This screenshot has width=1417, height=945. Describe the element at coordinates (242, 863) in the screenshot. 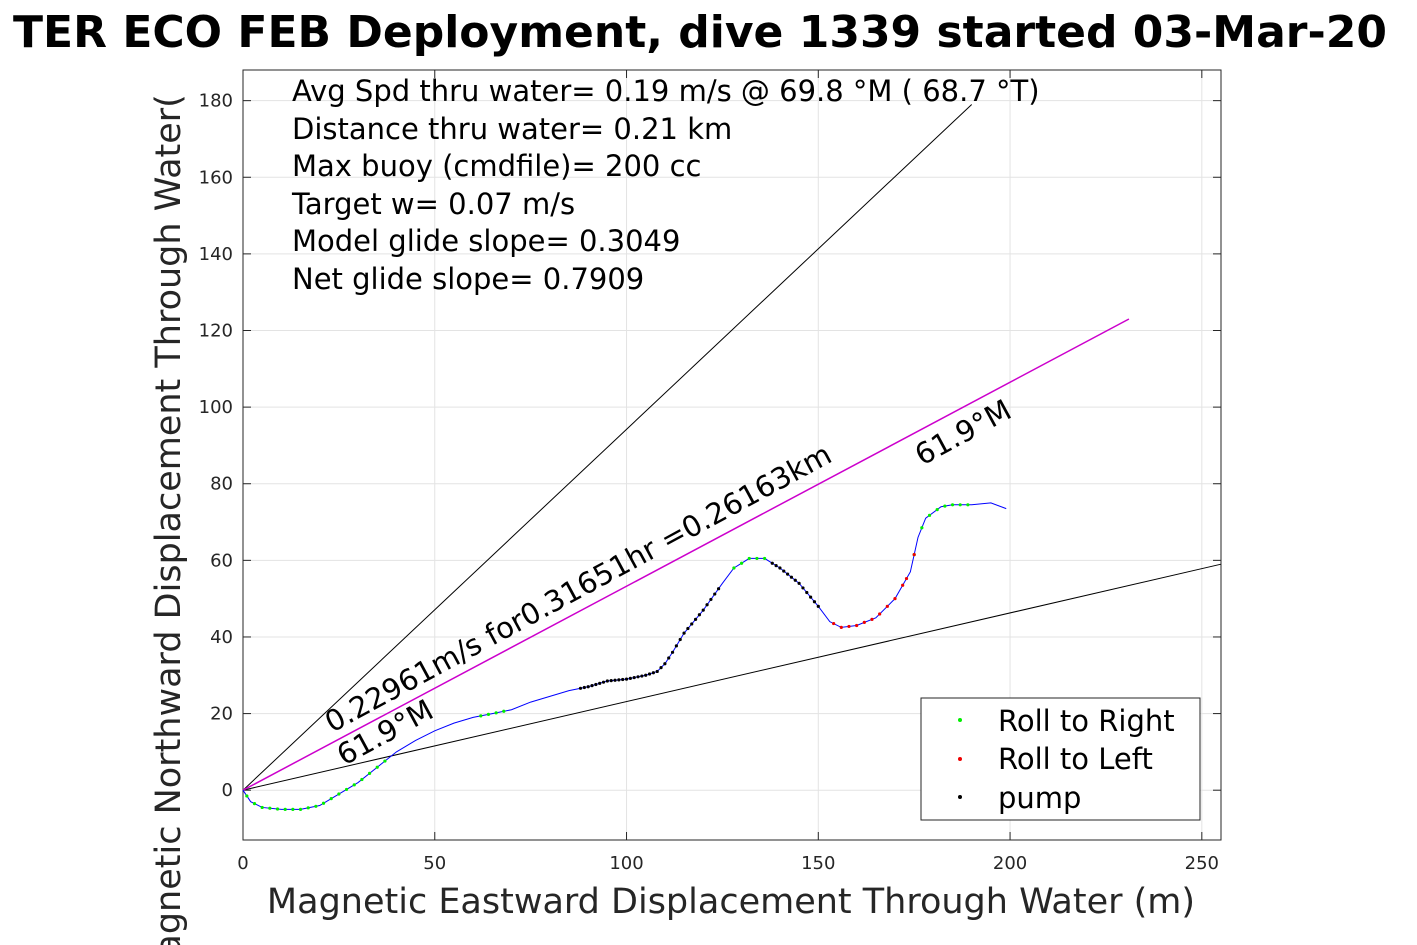

I see `x-tick-label: 0` at that location.